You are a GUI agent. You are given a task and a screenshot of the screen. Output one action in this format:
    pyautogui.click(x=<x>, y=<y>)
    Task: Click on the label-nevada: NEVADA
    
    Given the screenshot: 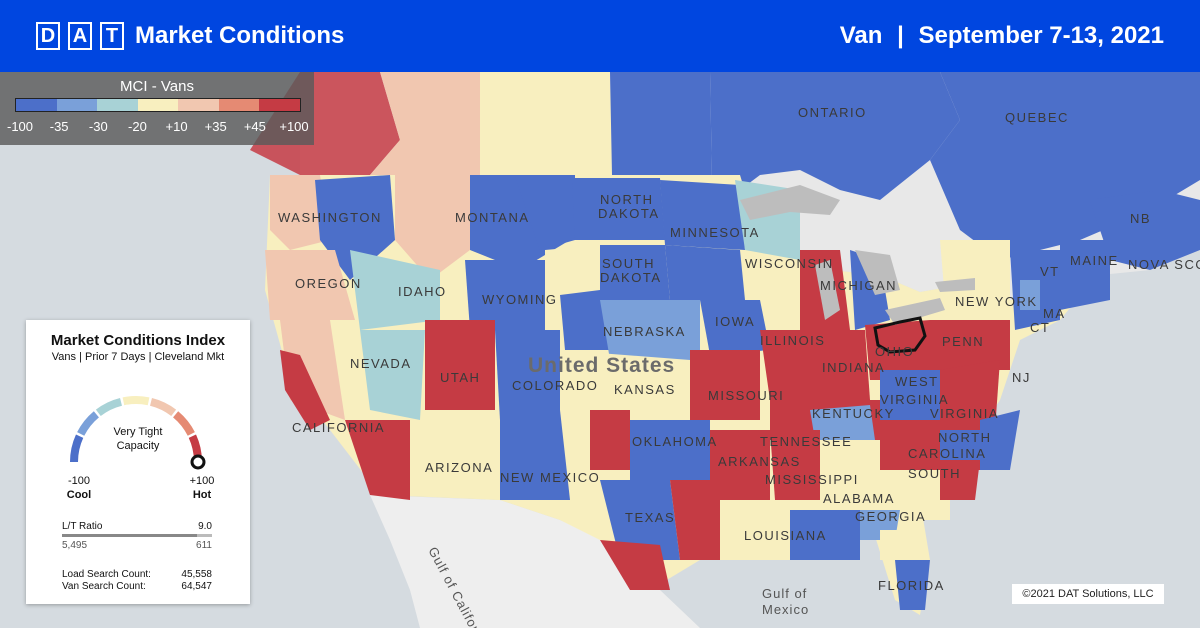 What is the action you would take?
    pyautogui.click(x=381, y=363)
    